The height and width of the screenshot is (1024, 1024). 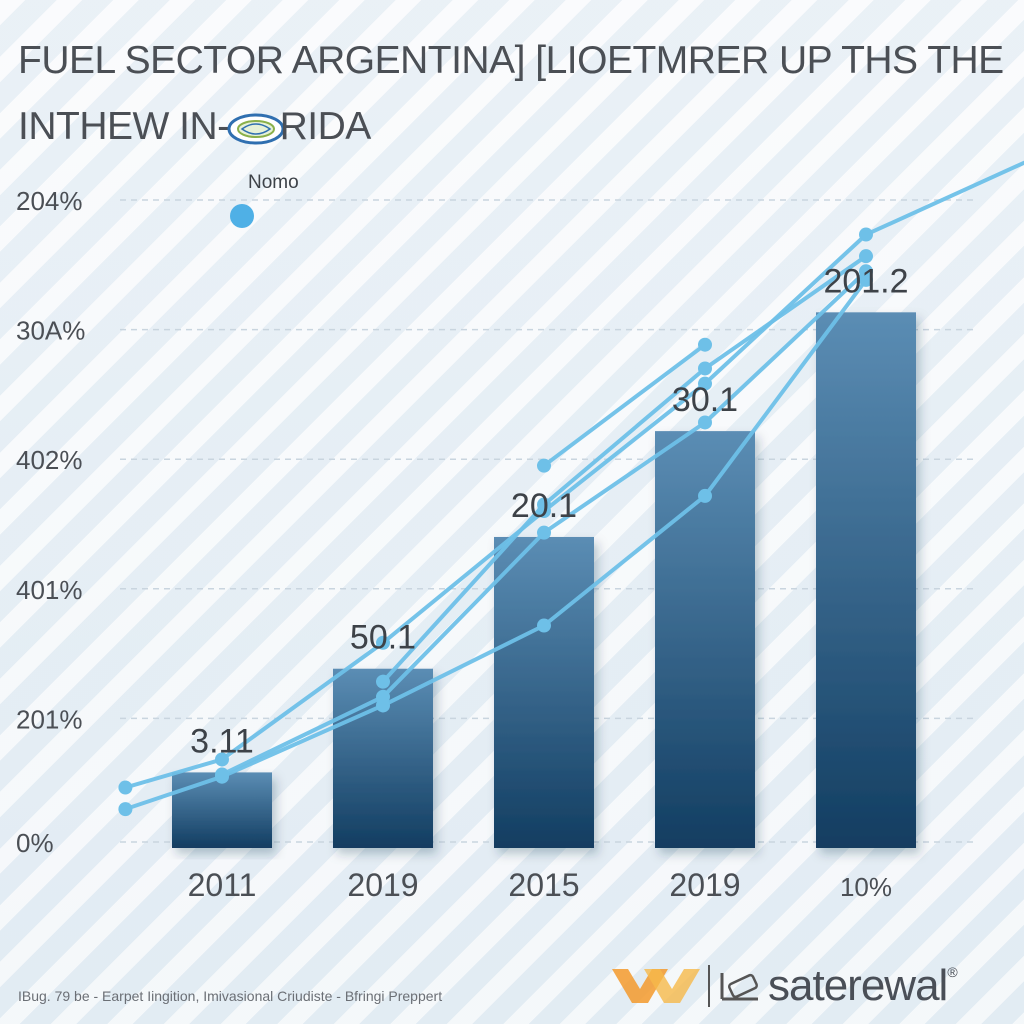 I want to click on x-tick-label: 10%, so click(x=866, y=887).